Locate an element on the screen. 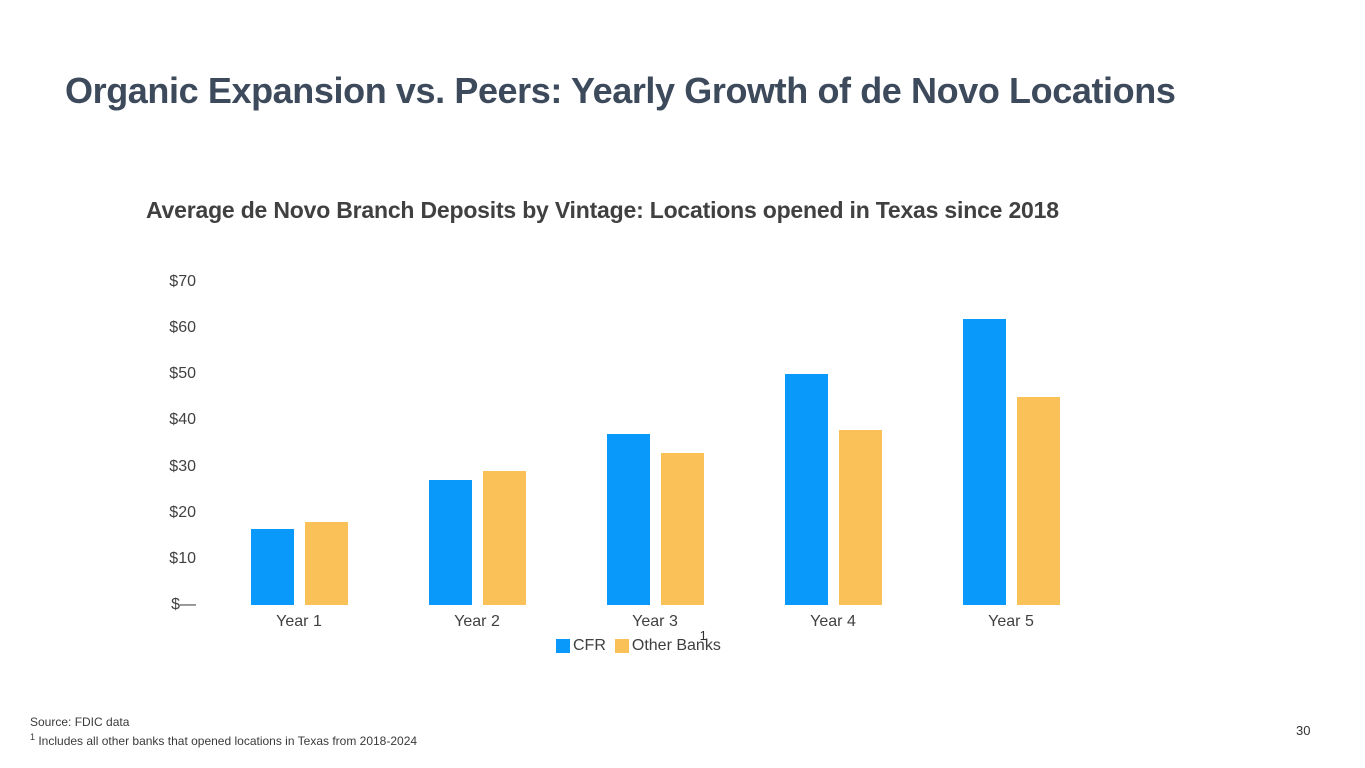 Image resolution: width=1365 pixels, height=768 pixels. y-tick-label: $70 is located at coordinates (182, 281).